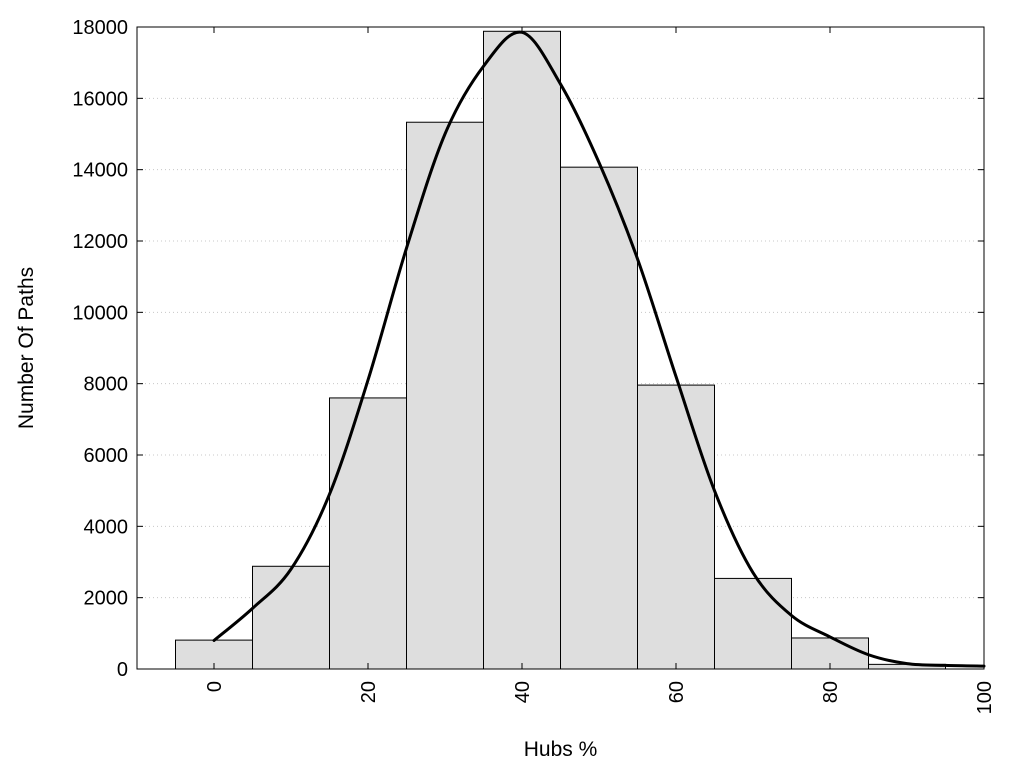 This screenshot has height=768, width=1024. What do you see at coordinates (523, 692) in the screenshot?
I see `x-tick-label: 40` at bounding box center [523, 692].